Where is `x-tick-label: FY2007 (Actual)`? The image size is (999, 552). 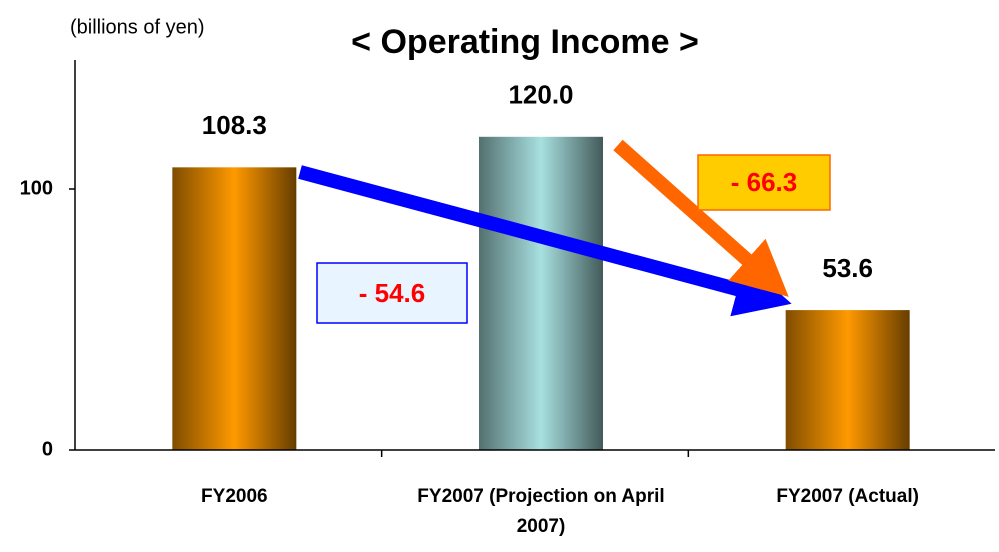
x-tick-label: FY2007 (Actual) is located at coordinates (847, 496).